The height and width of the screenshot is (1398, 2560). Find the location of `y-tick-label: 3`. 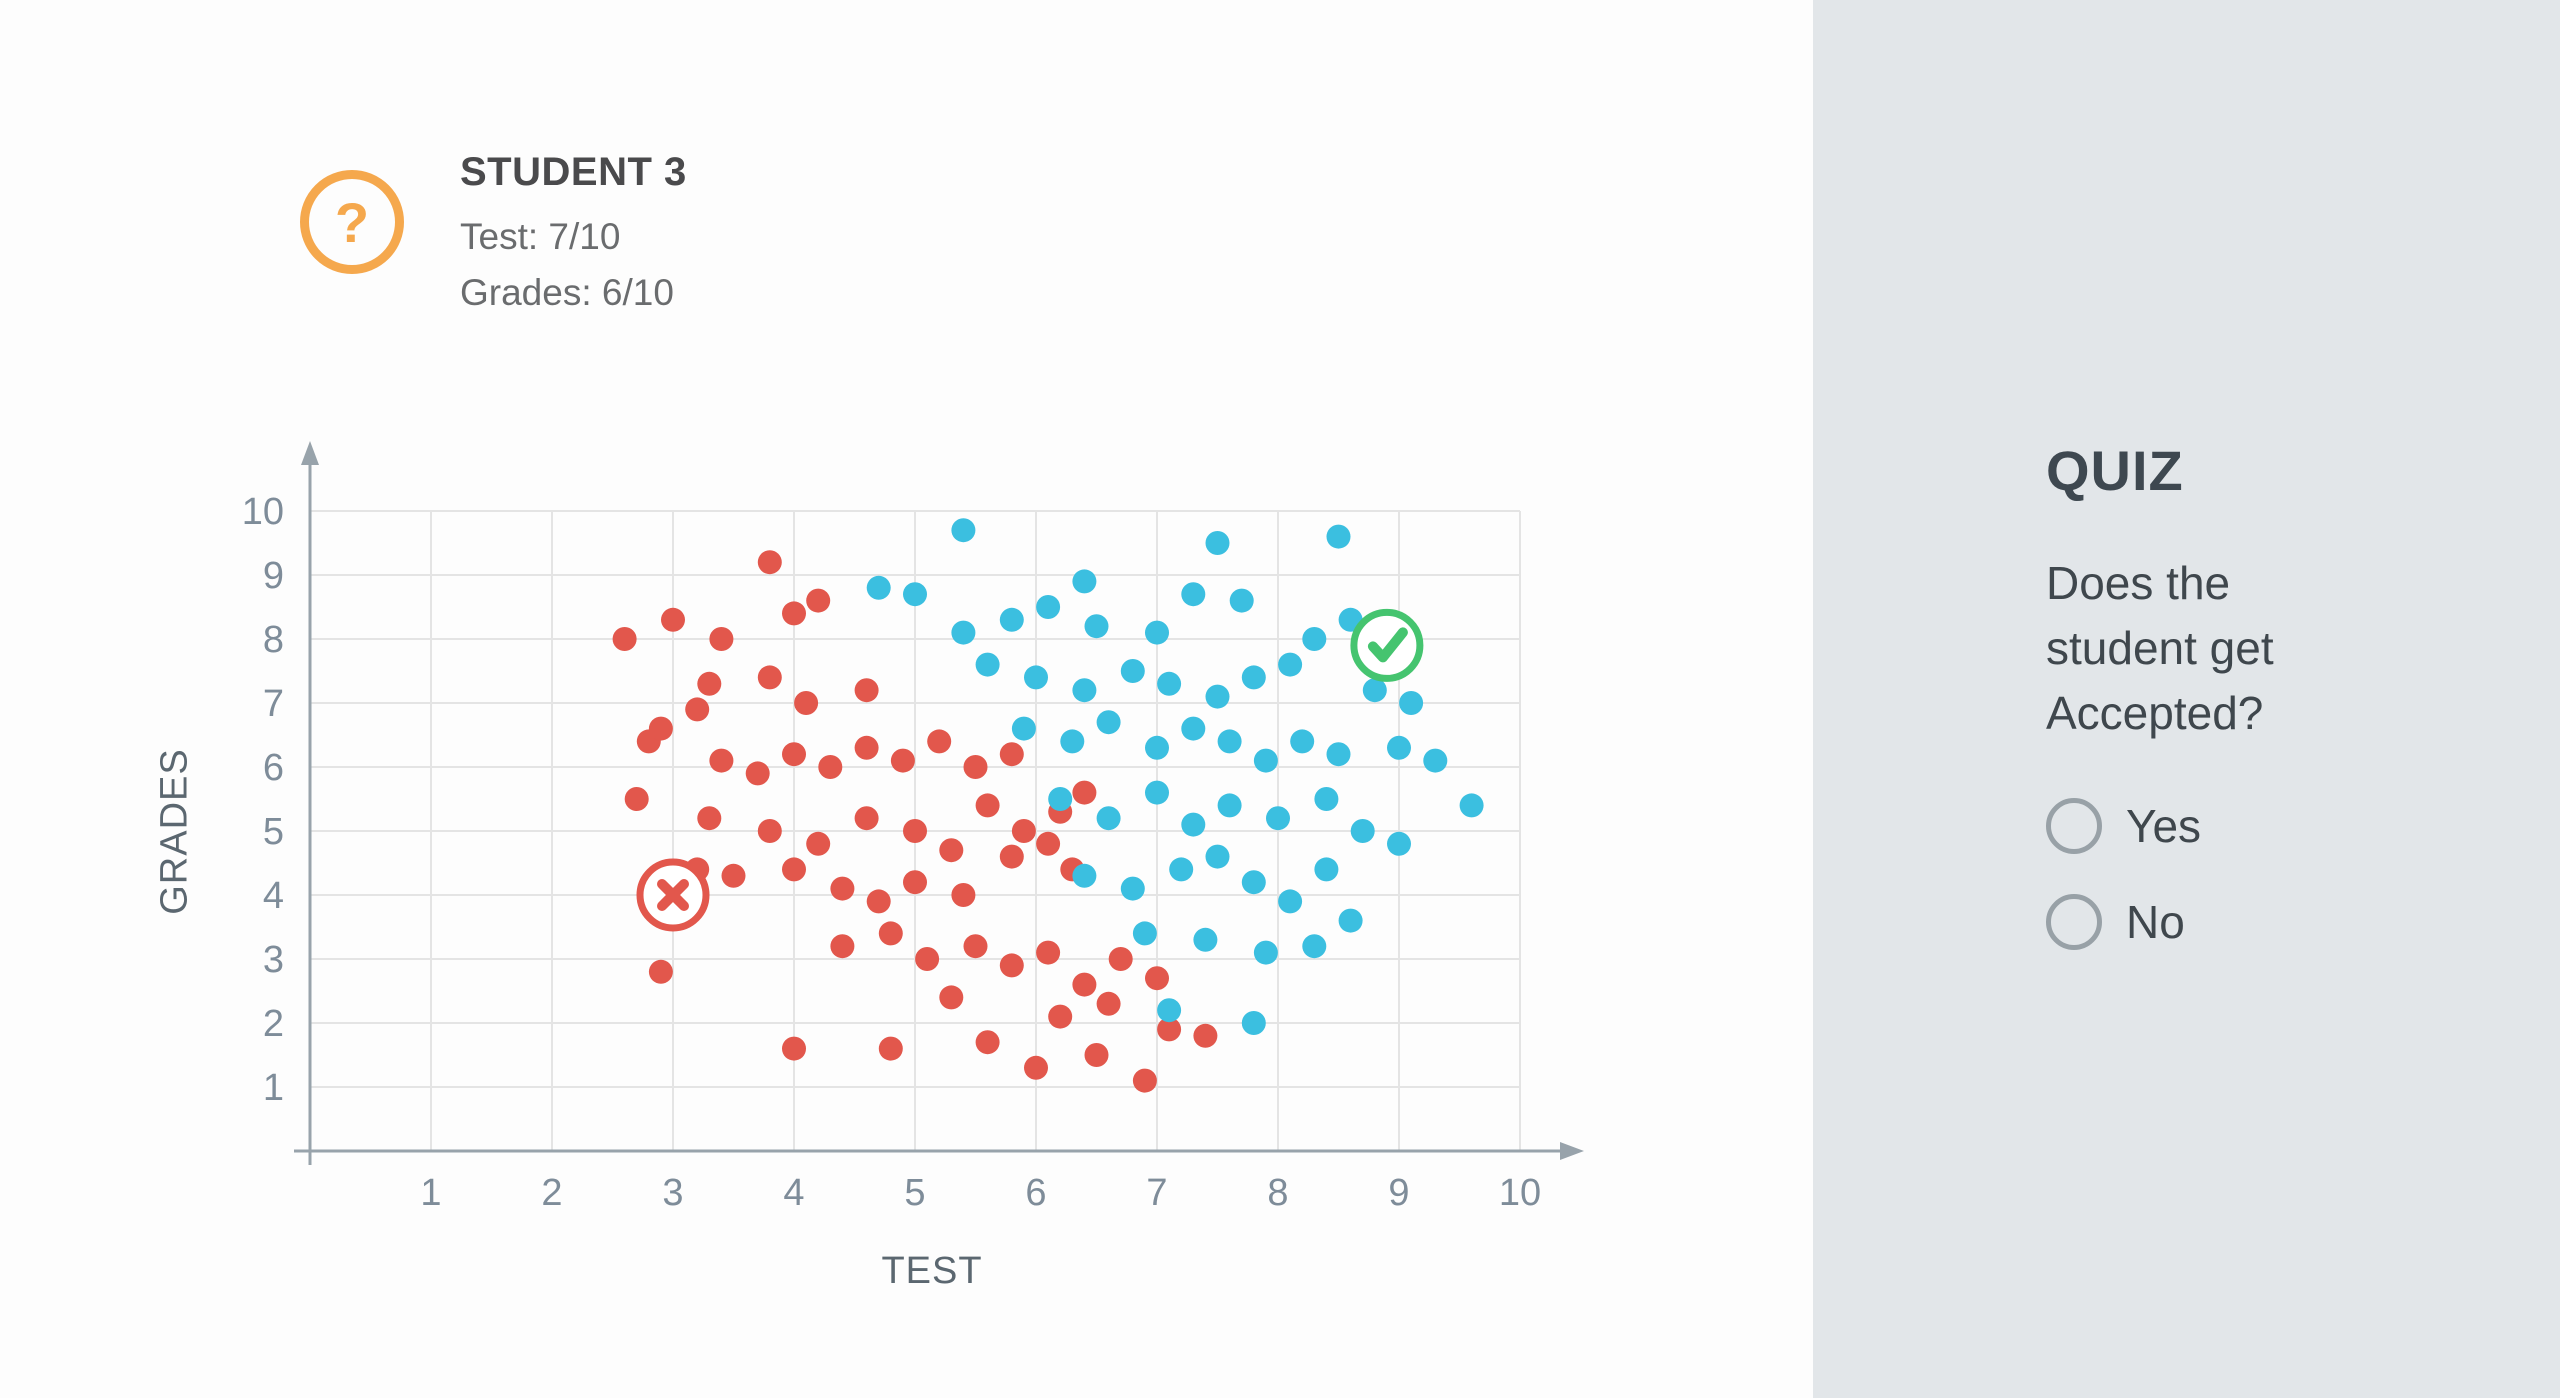

y-tick-label: 3 is located at coordinates (273, 960).